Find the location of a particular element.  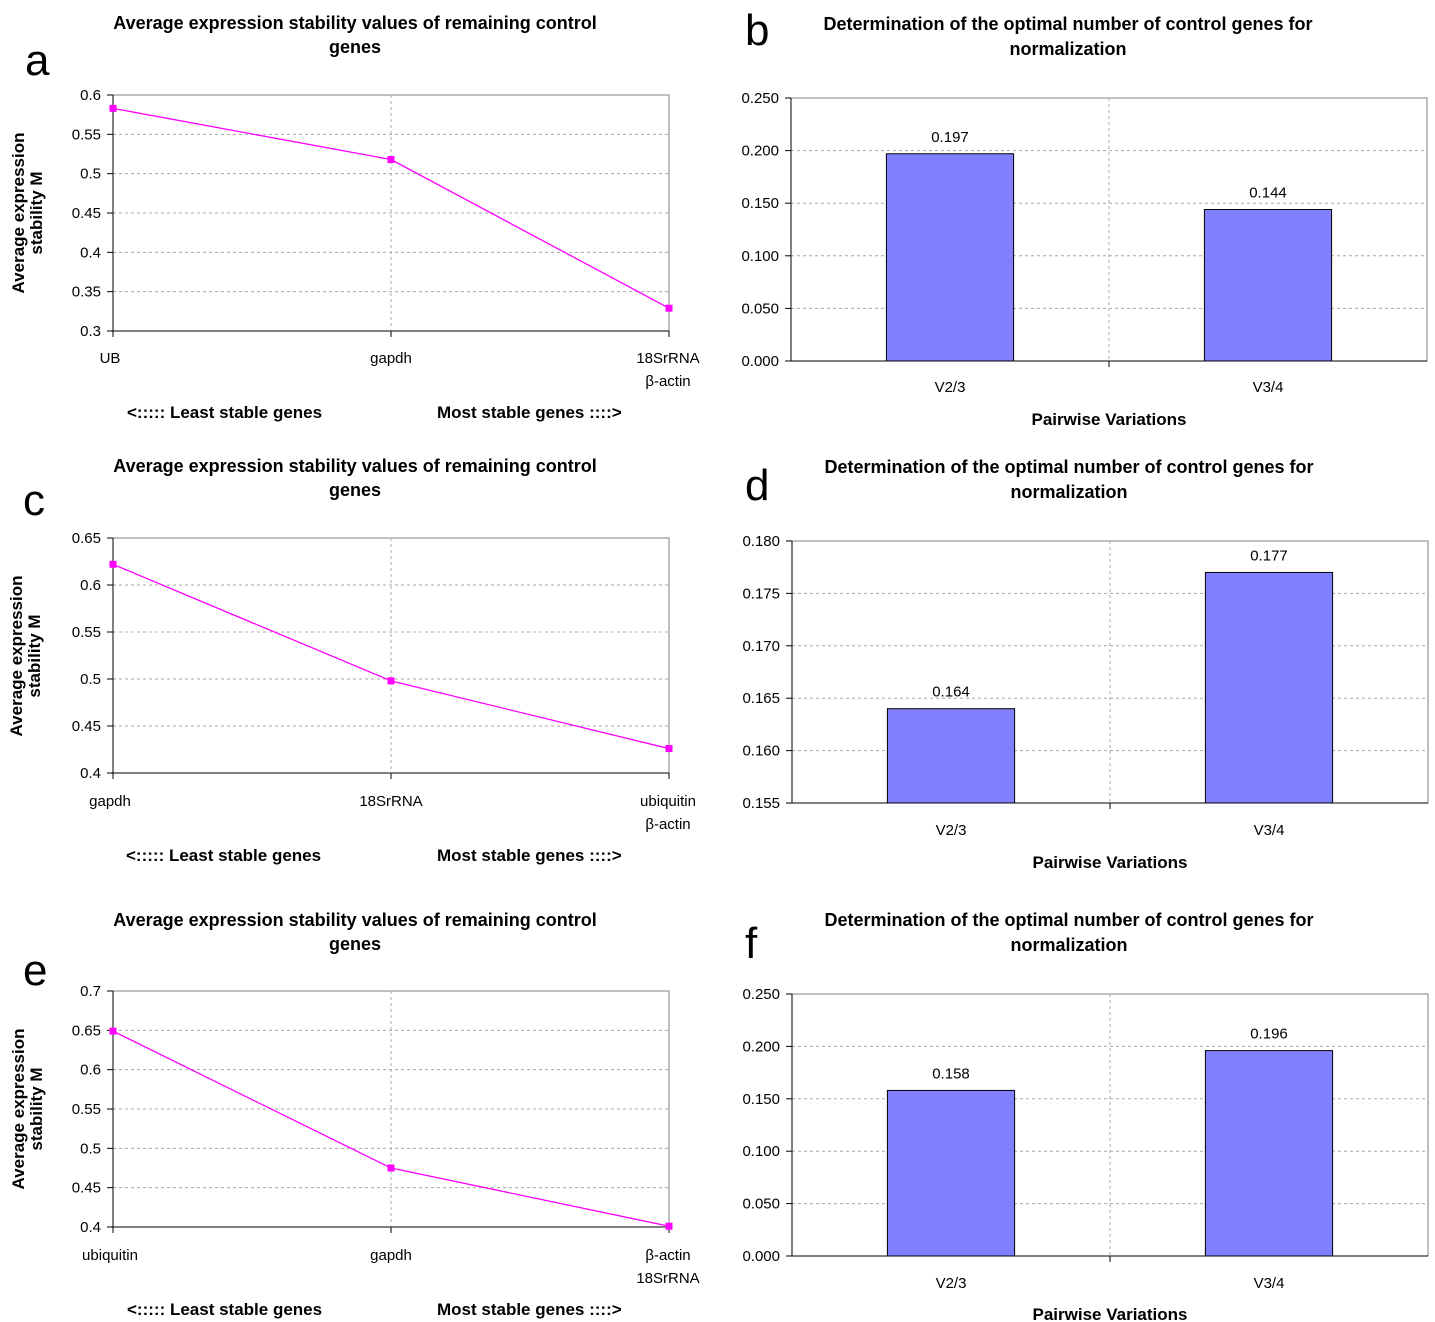

y-tick-label: 0.165 is located at coordinates (761, 698).